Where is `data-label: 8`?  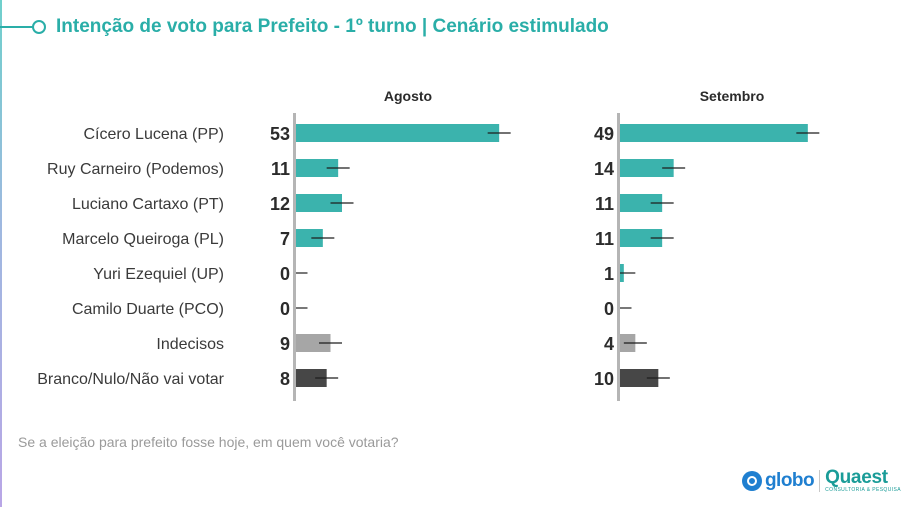
data-label: 8 is located at coordinates (285, 379).